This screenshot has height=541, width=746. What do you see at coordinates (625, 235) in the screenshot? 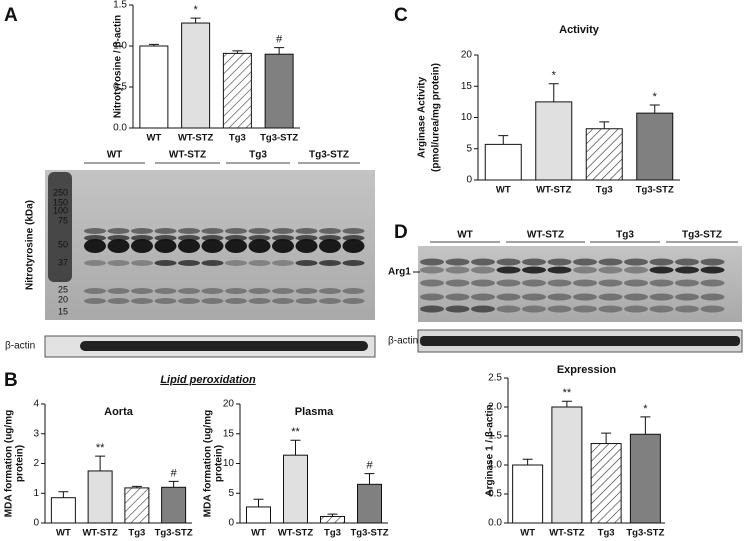
I see `group-label: Tg3` at bounding box center [625, 235].